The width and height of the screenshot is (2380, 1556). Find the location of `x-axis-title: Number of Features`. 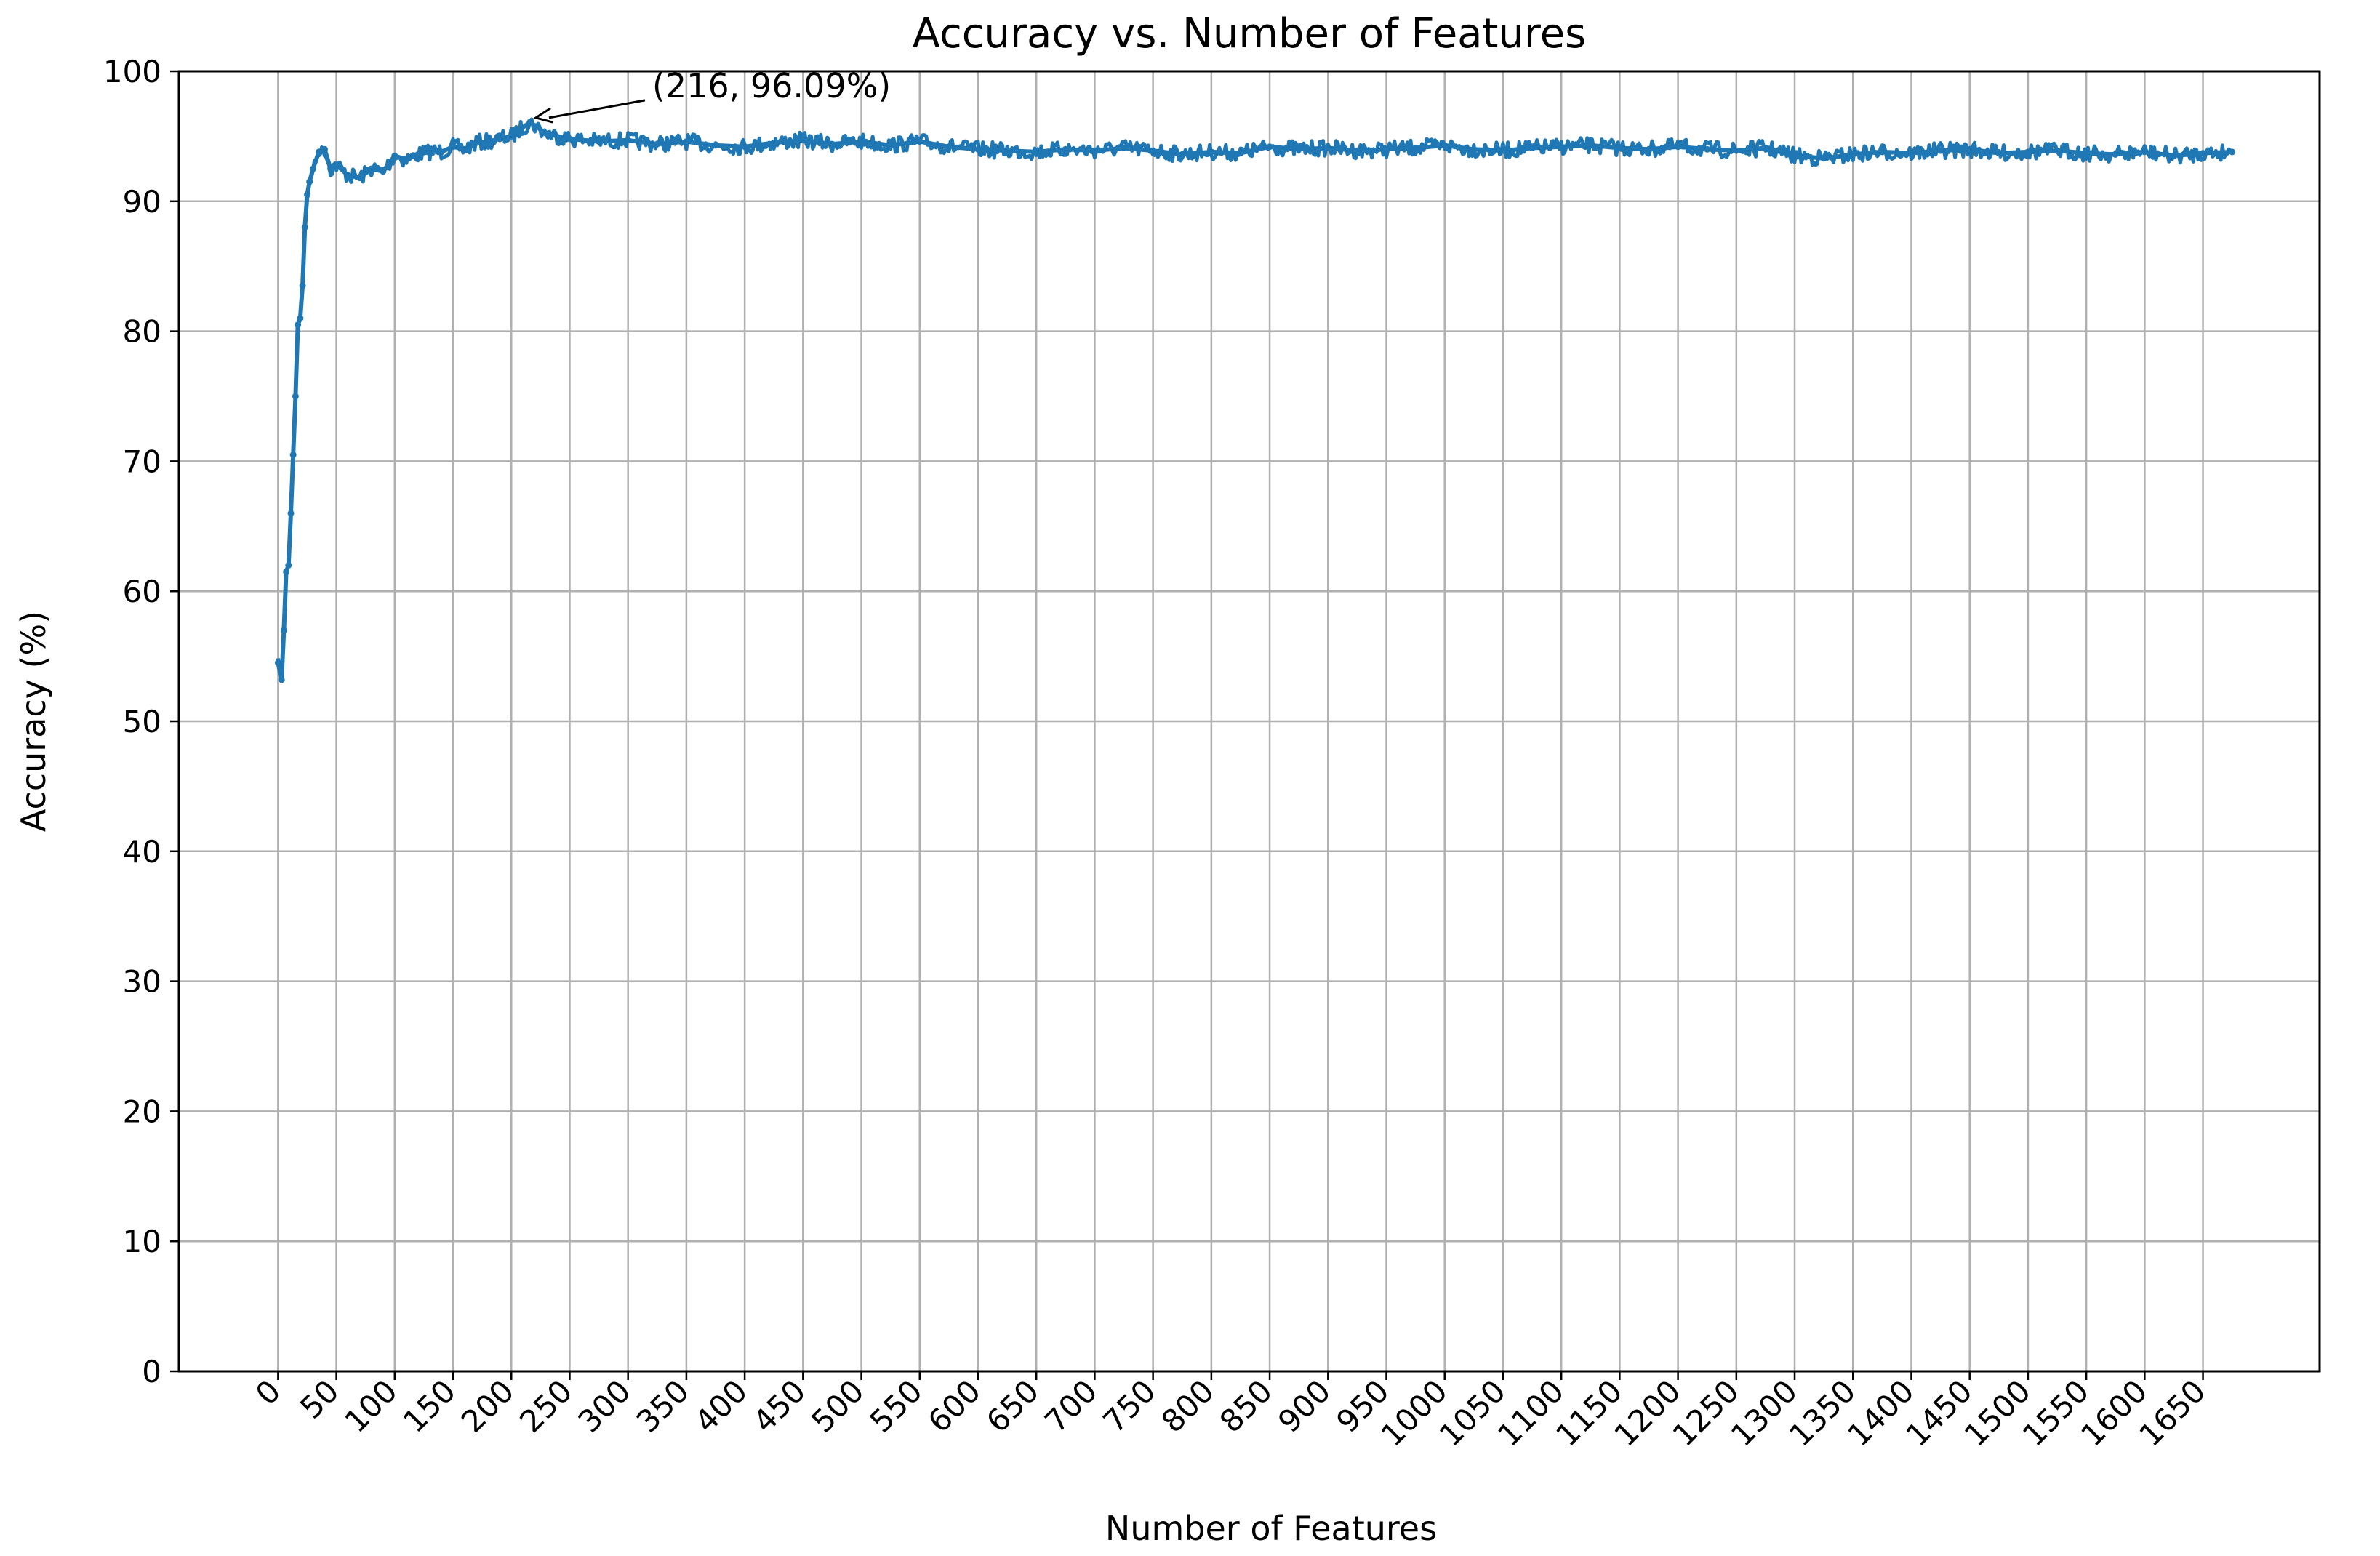

x-axis-title: Number of Features is located at coordinates (1271, 1528).